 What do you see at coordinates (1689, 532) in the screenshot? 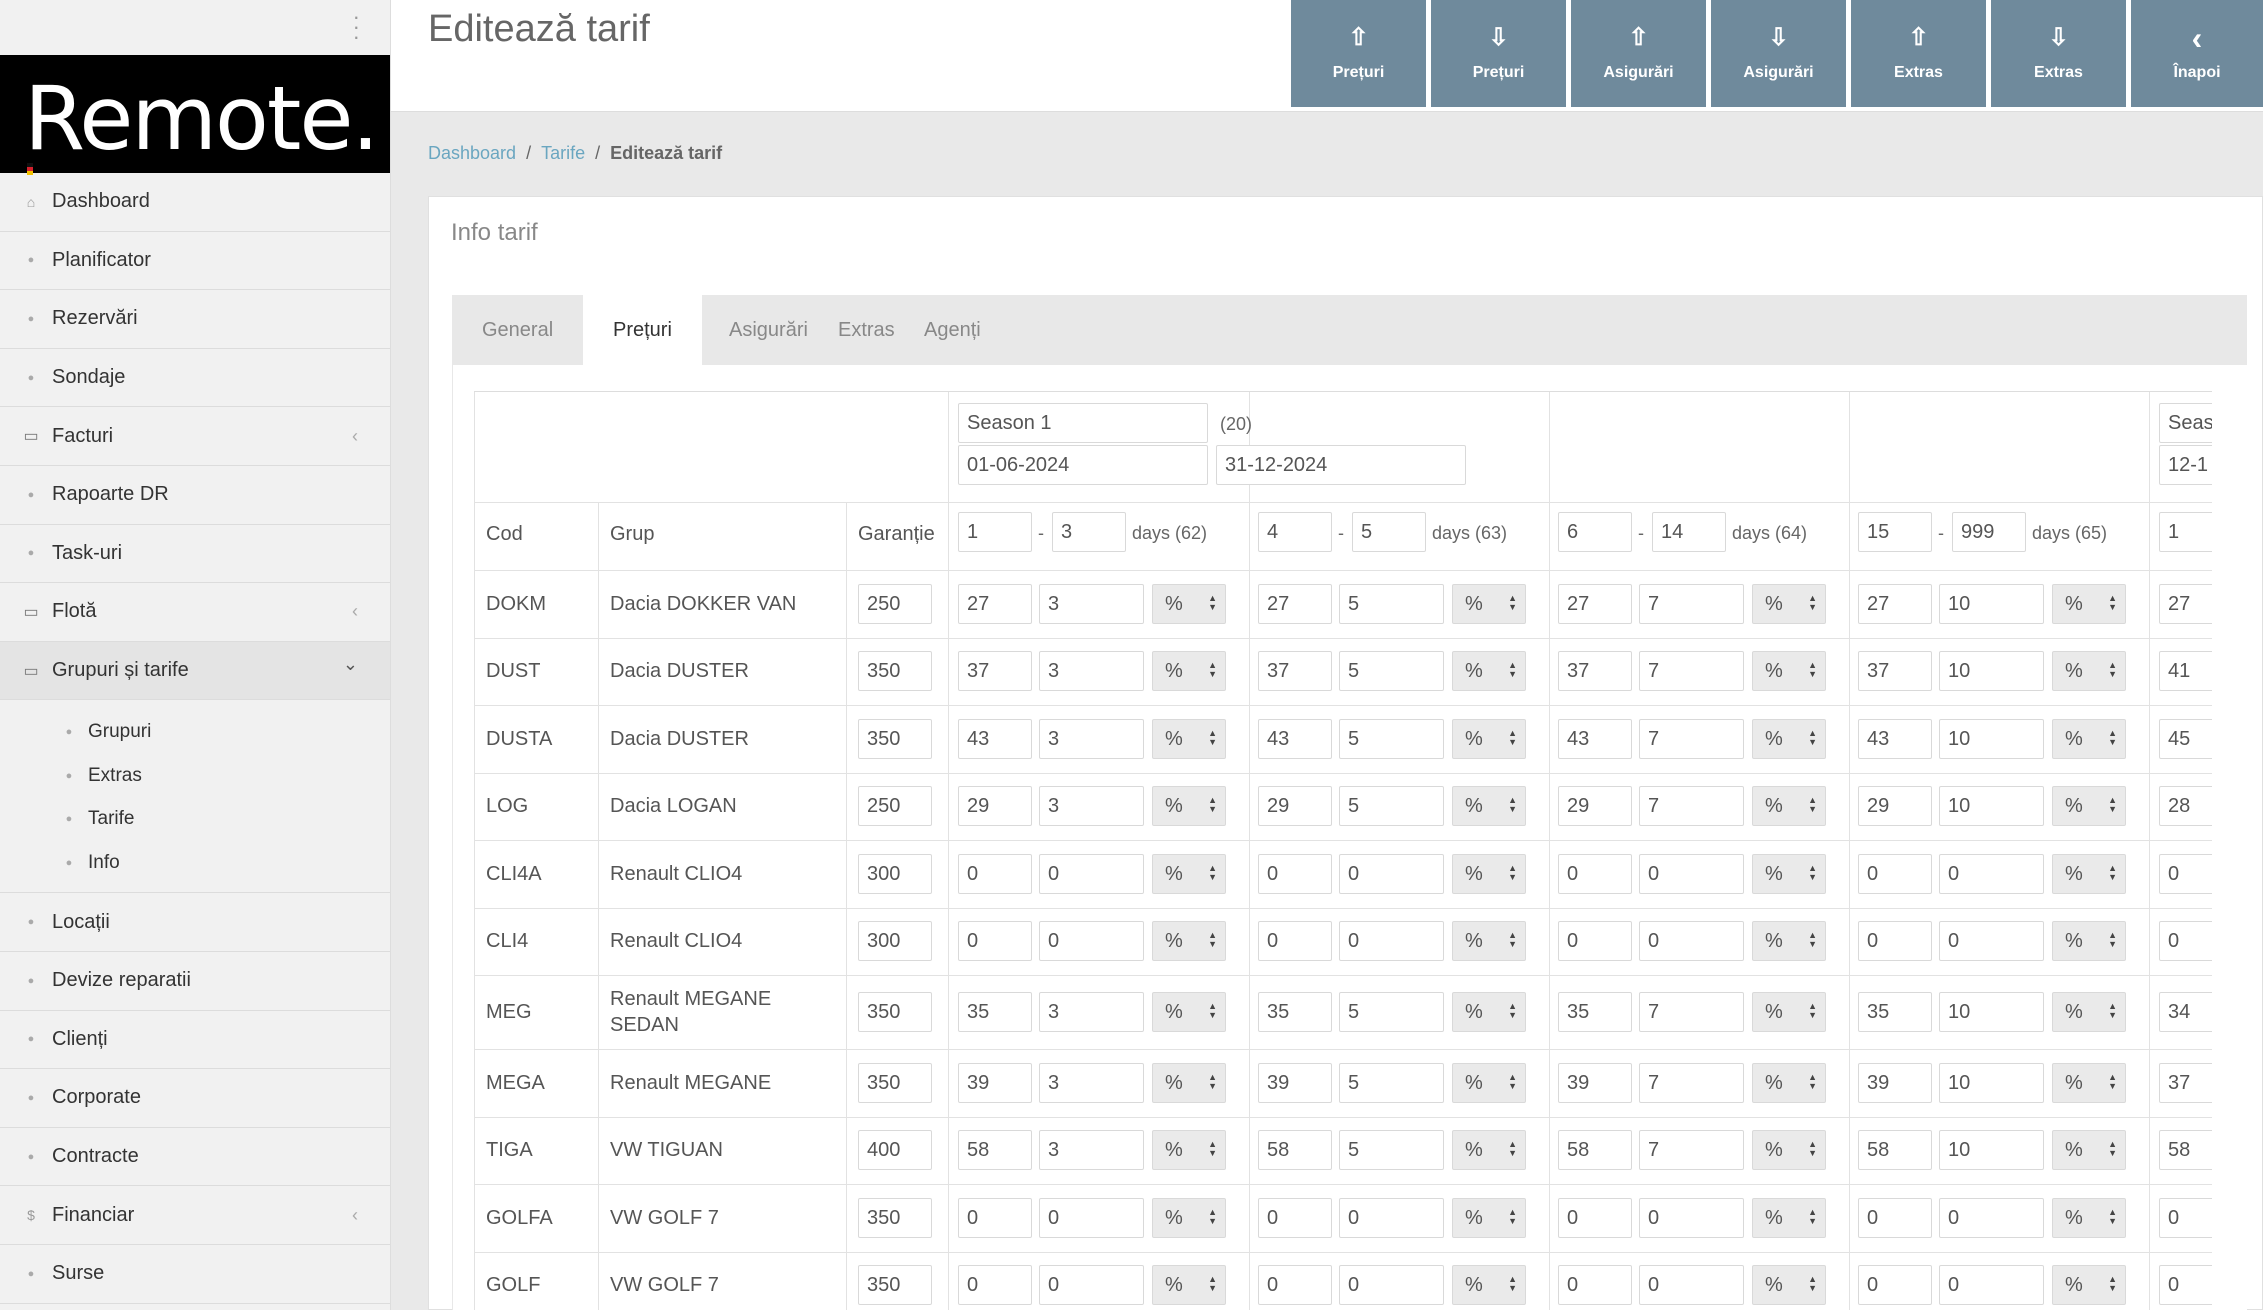
I see `range-to-input: 14` at bounding box center [1689, 532].